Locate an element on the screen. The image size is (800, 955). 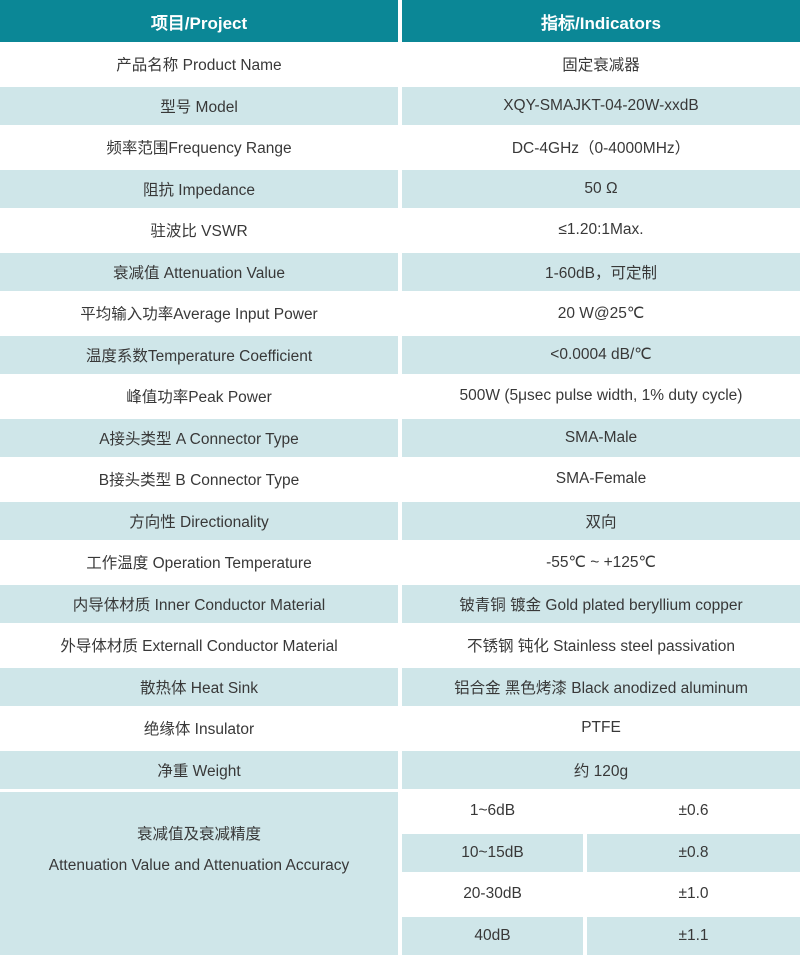
spec-row-directionality: 方向性 Directionality 双向 is located at coordinates (400, 520).